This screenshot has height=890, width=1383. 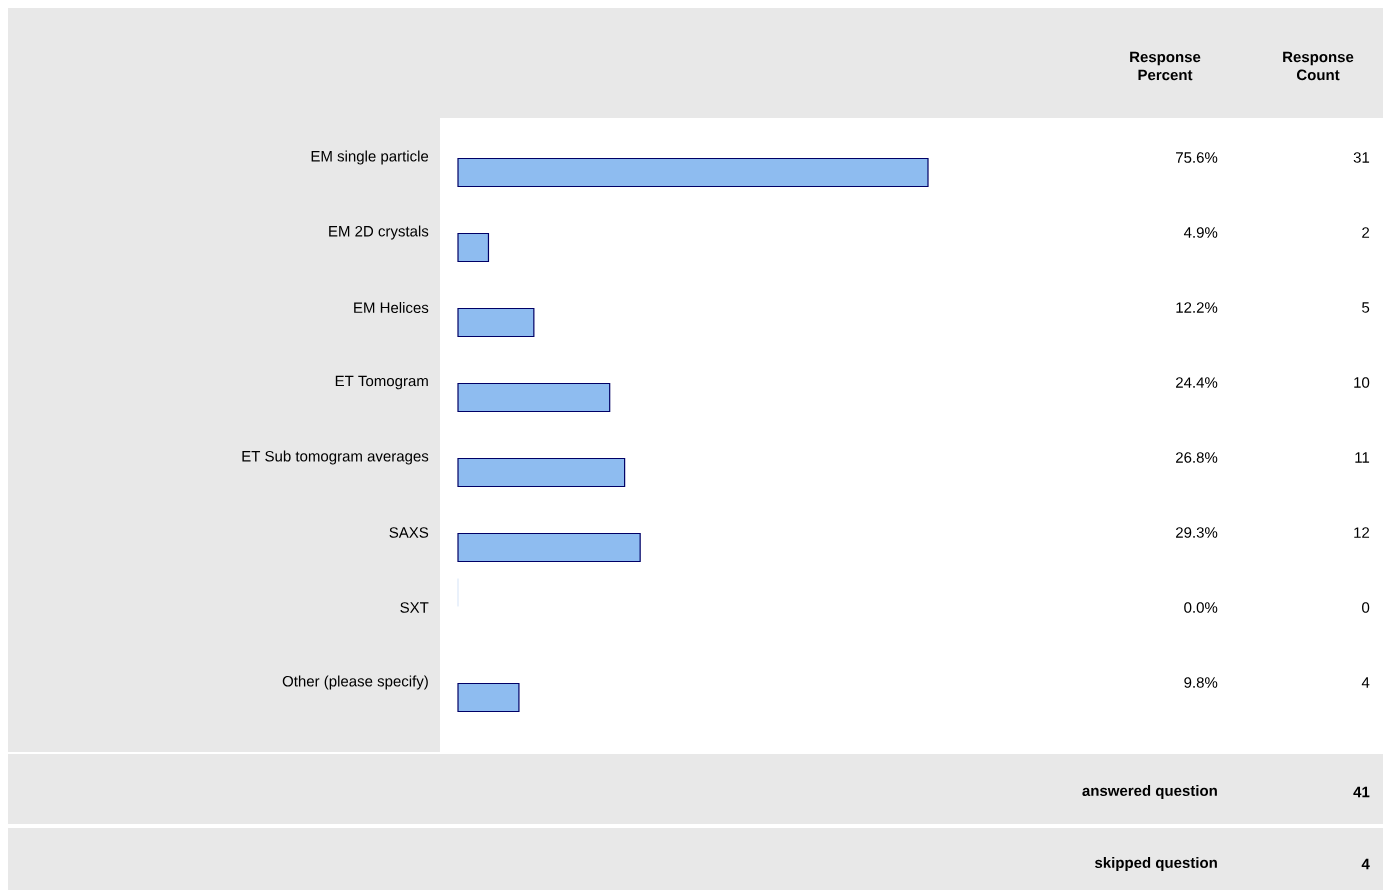 What do you see at coordinates (1197, 532) in the screenshot?
I see `data-label: 29.3%` at bounding box center [1197, 532].